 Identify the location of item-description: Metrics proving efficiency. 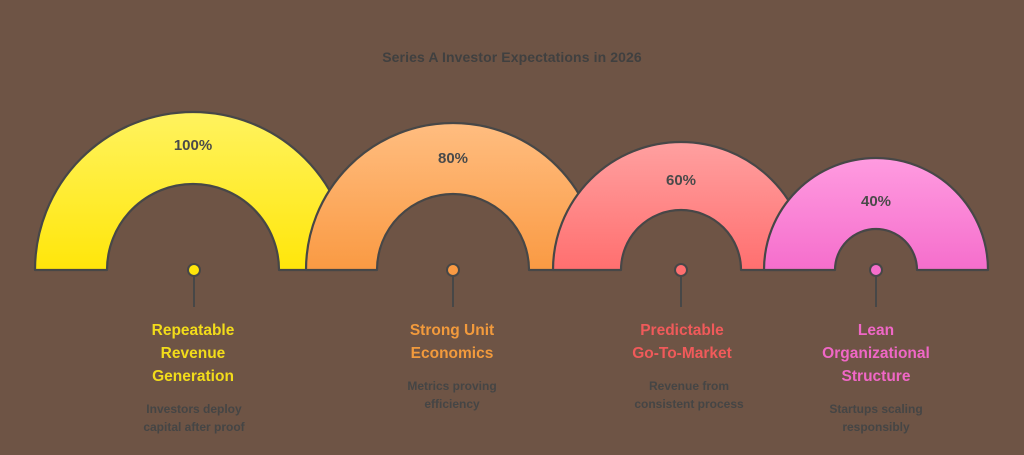
(452, 395).